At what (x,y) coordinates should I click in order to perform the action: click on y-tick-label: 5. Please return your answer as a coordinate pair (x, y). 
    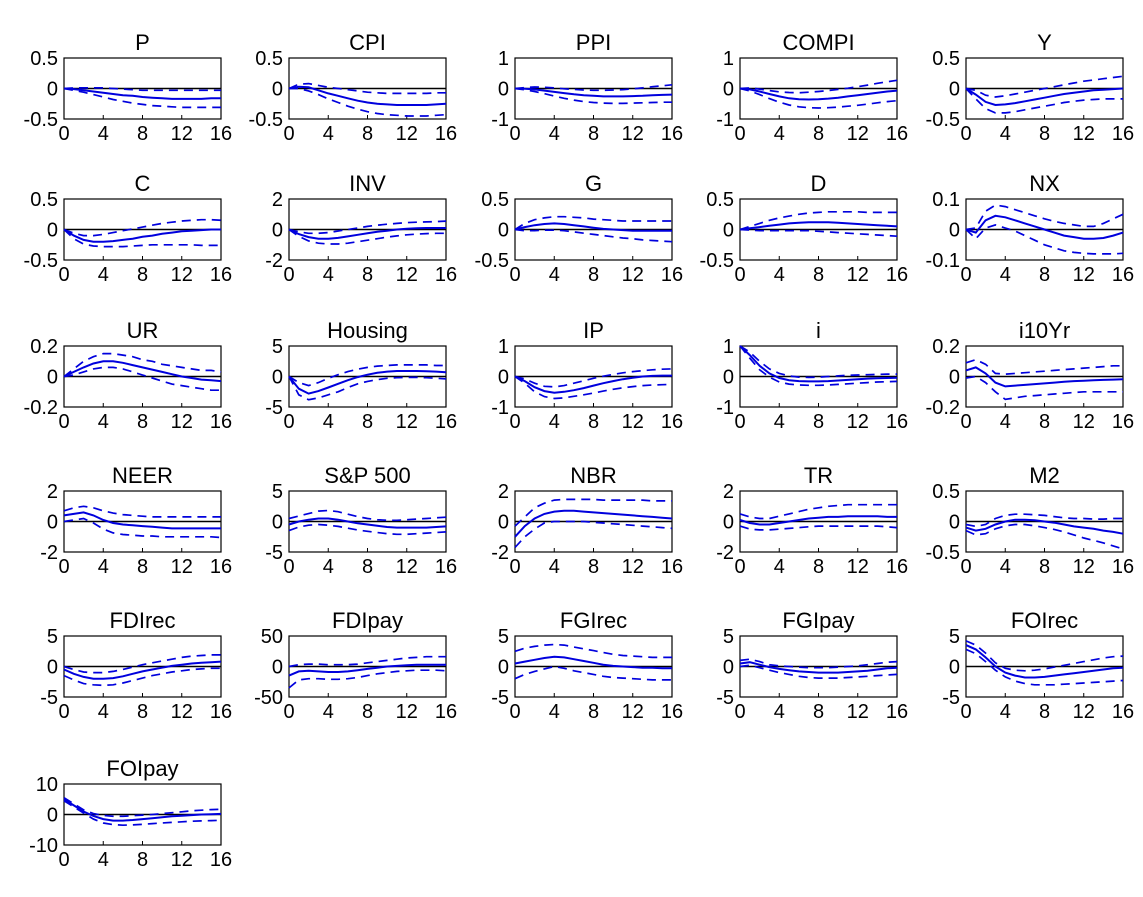
    Looking at the image, I should click on (728, 637).